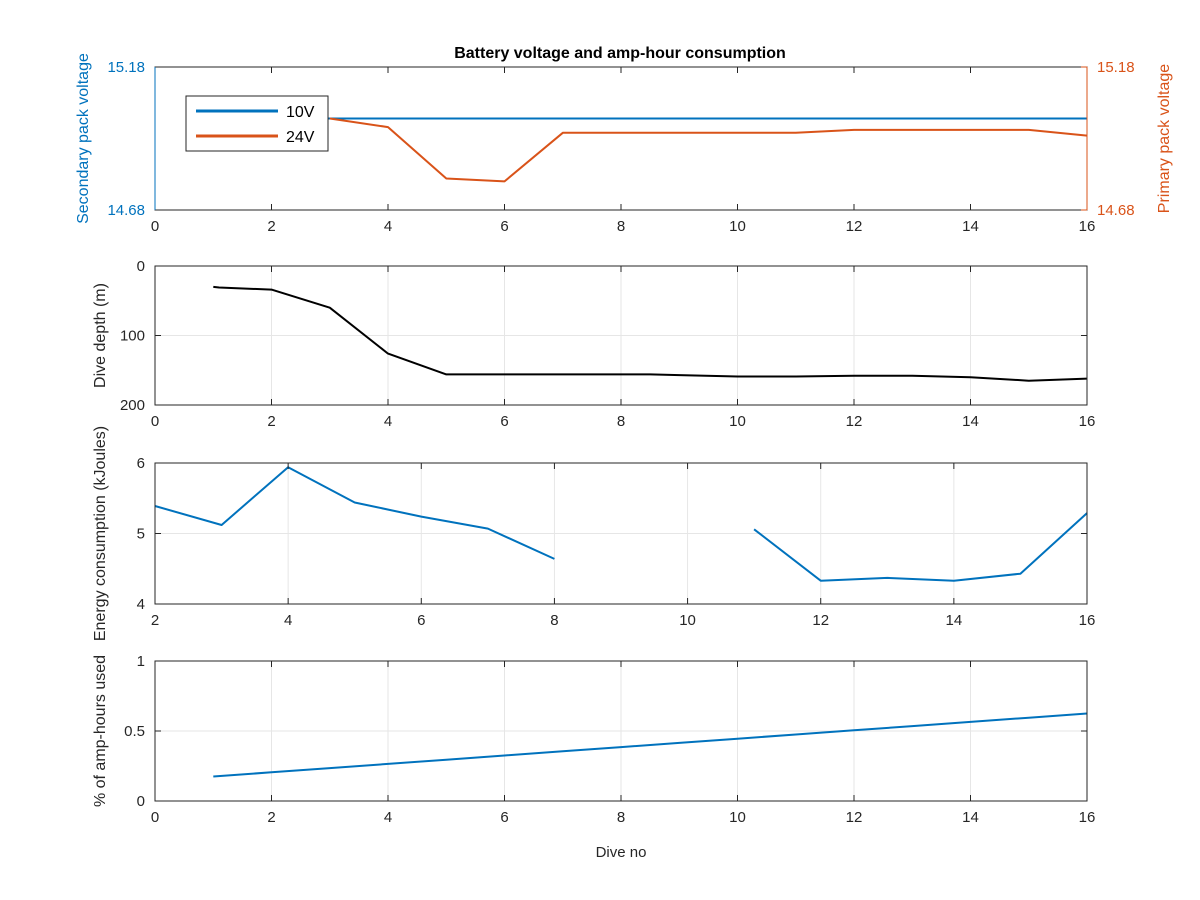 This screenshot has width=1200, height=900. I want to click on y-tick-label: 200, so click(132, 405).